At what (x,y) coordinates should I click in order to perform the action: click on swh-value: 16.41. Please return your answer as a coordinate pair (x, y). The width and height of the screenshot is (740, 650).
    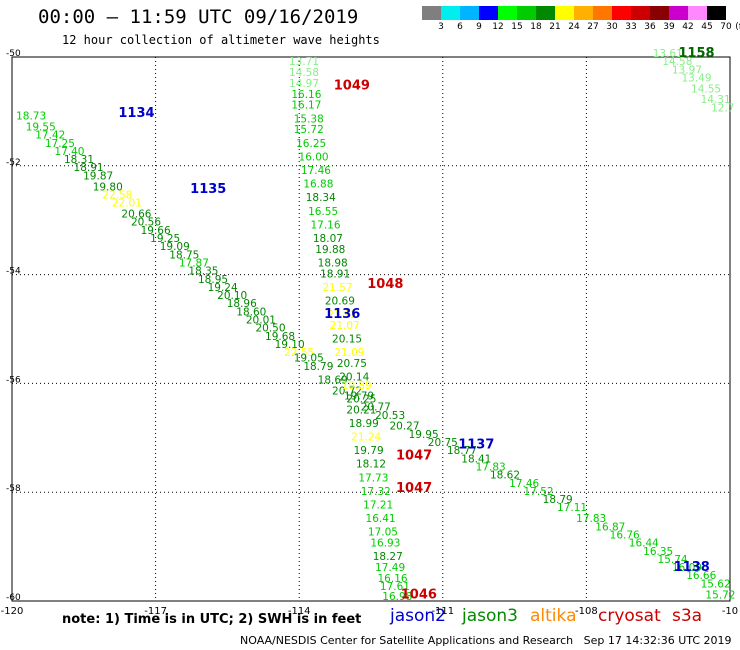
    Looking at the image, I should click on (381, 519).